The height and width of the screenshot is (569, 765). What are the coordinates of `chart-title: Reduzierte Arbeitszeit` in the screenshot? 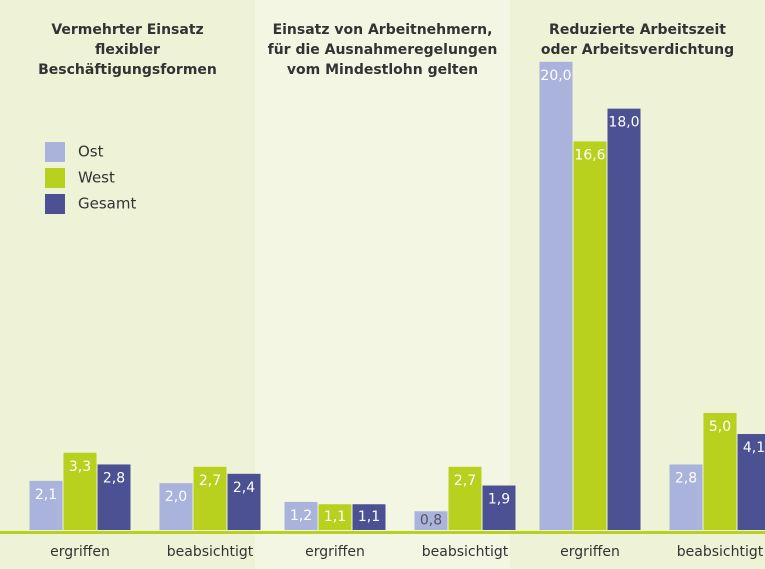 It's located at (637, 30).